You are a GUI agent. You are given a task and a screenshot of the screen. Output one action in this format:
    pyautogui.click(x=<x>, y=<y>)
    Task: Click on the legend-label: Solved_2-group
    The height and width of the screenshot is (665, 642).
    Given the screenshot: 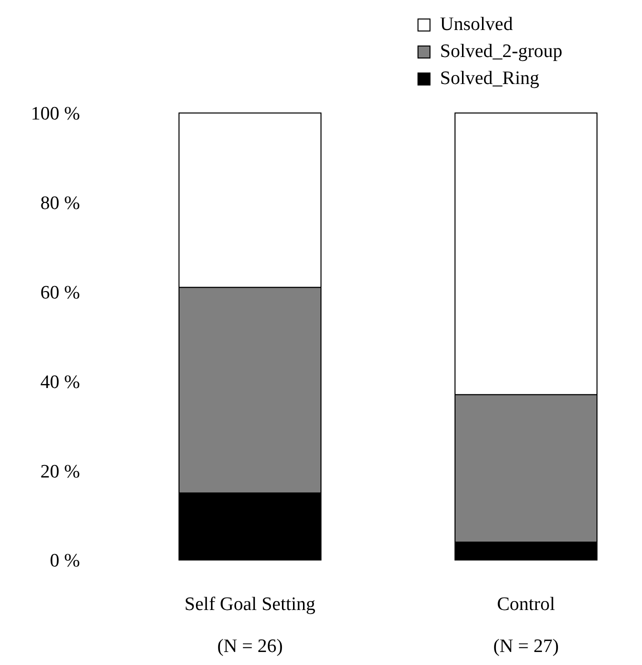 What is the action you would take?
    pyautogui.click(x=501, y=51)
    